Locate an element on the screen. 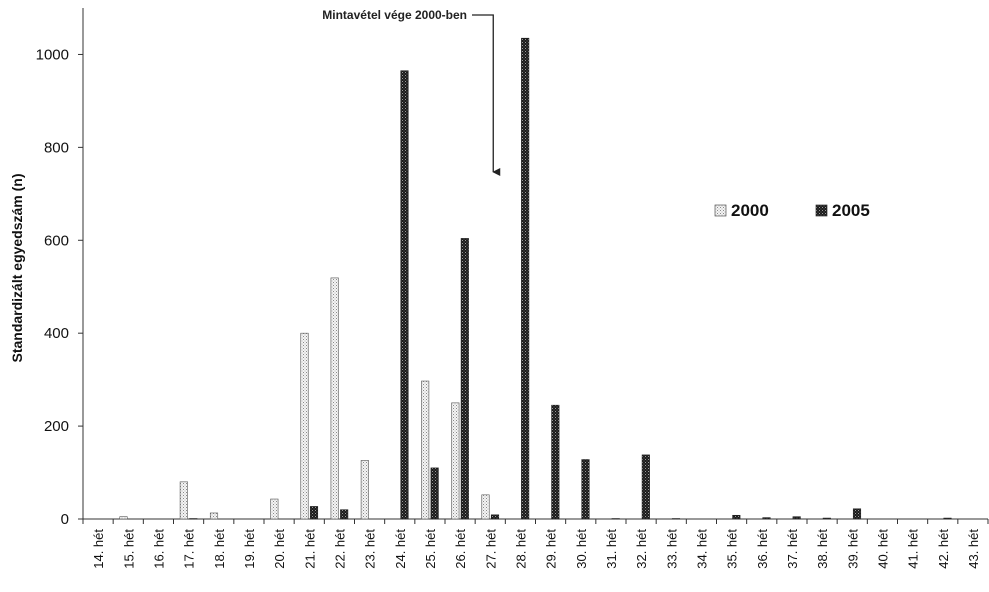 The height and width of the screenshot is (592, 989). x-tick-label: 38. hét is located at coordinates (822, 549).